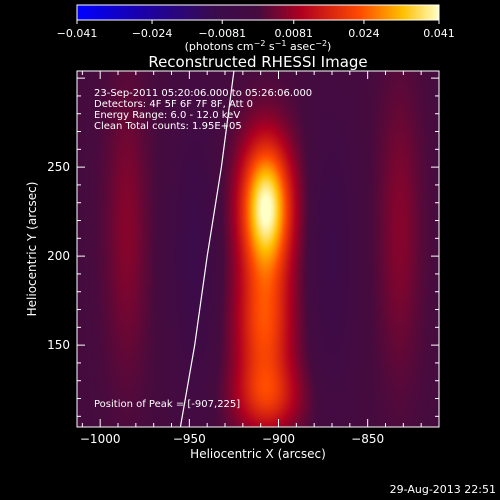 The height and width of the screenshot is (500, 500). What do you see at coordinates (152, 33) in the screenshot?
I see `colorbar-tick-label: −0.024` at bounding box center [152, 33].